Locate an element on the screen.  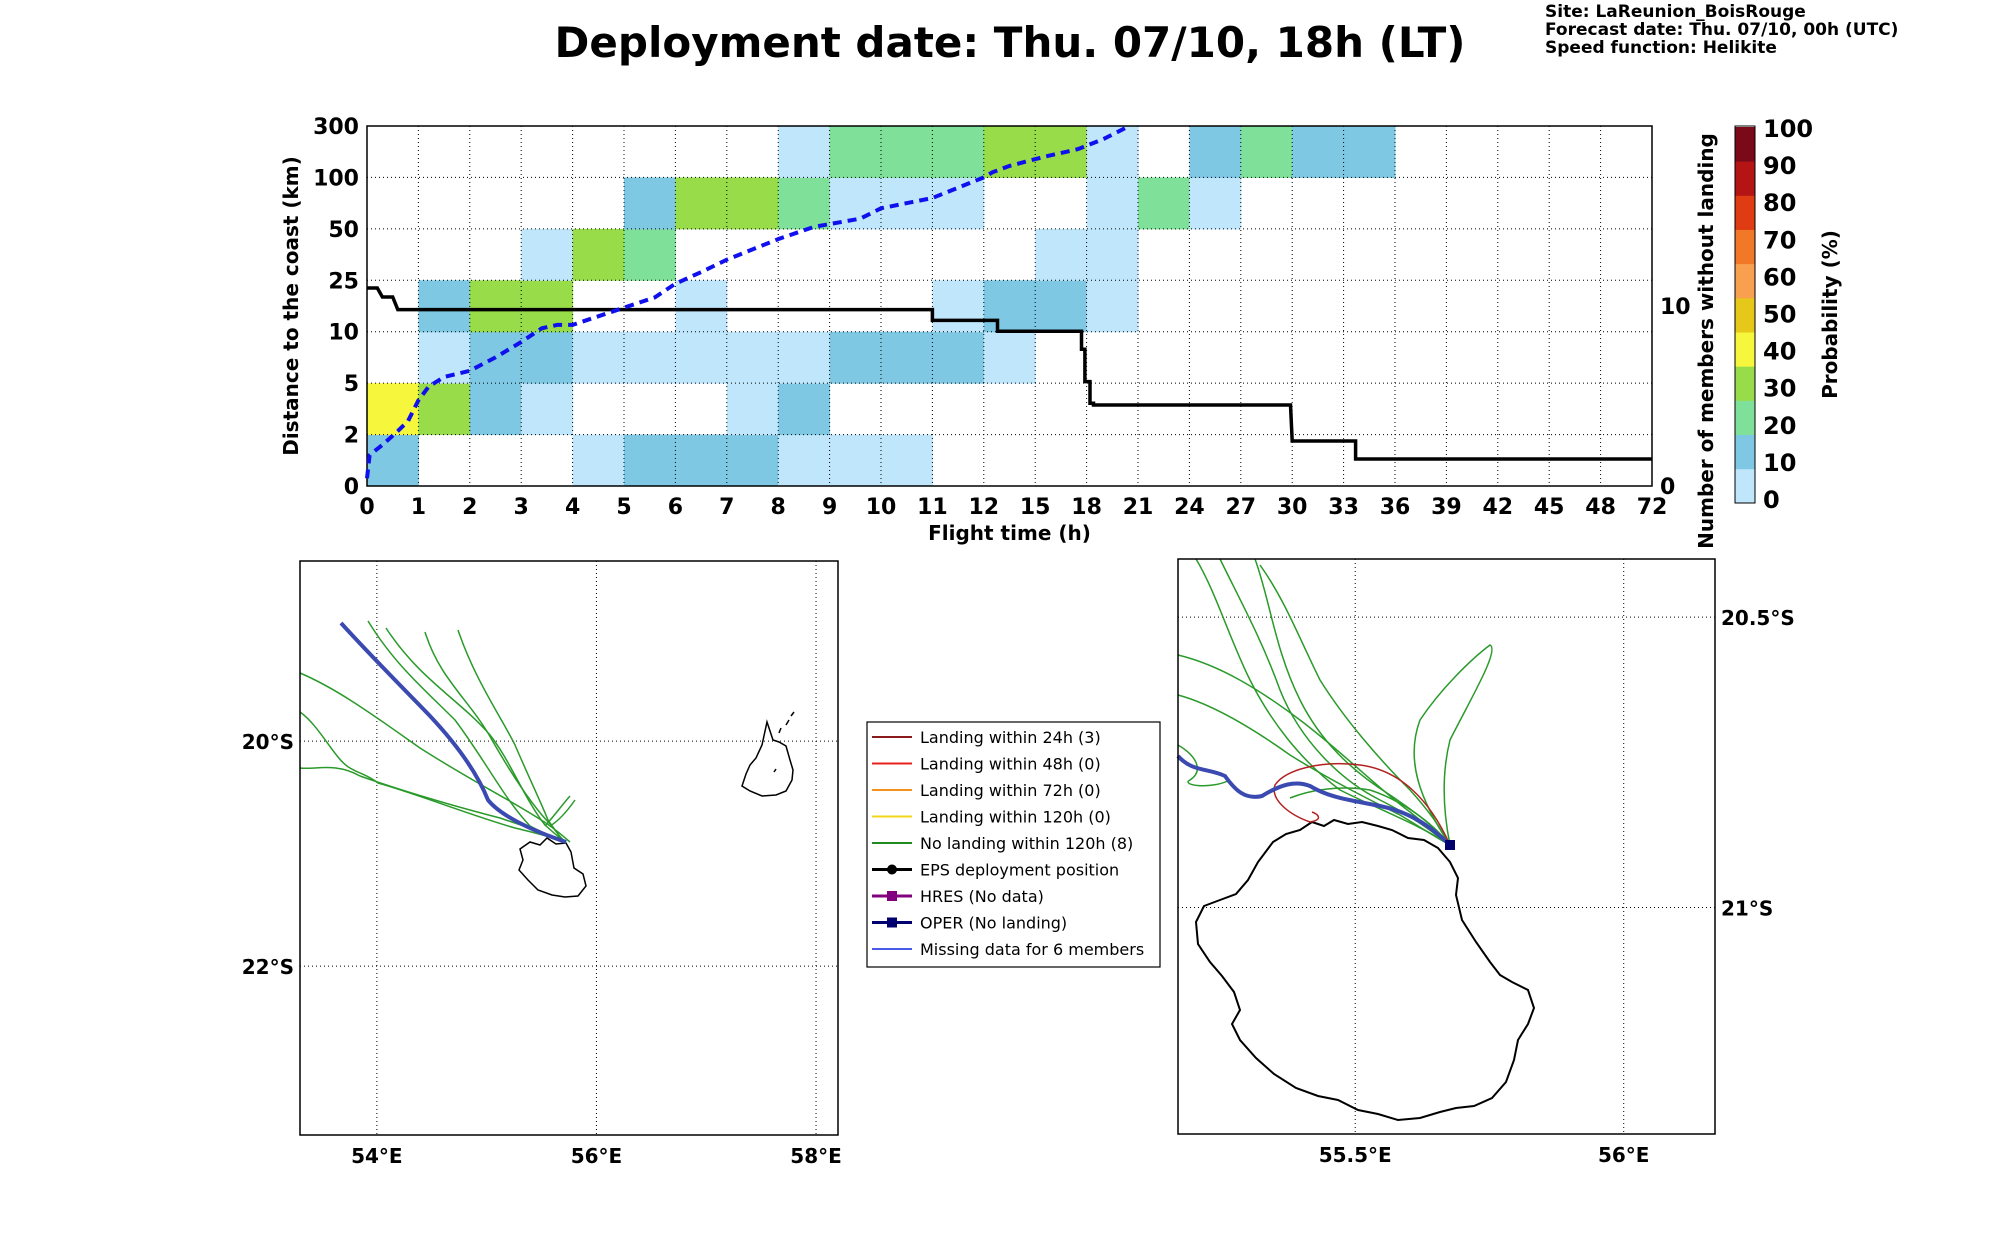
colorbar-frame is located at coordinates (1745, 314).